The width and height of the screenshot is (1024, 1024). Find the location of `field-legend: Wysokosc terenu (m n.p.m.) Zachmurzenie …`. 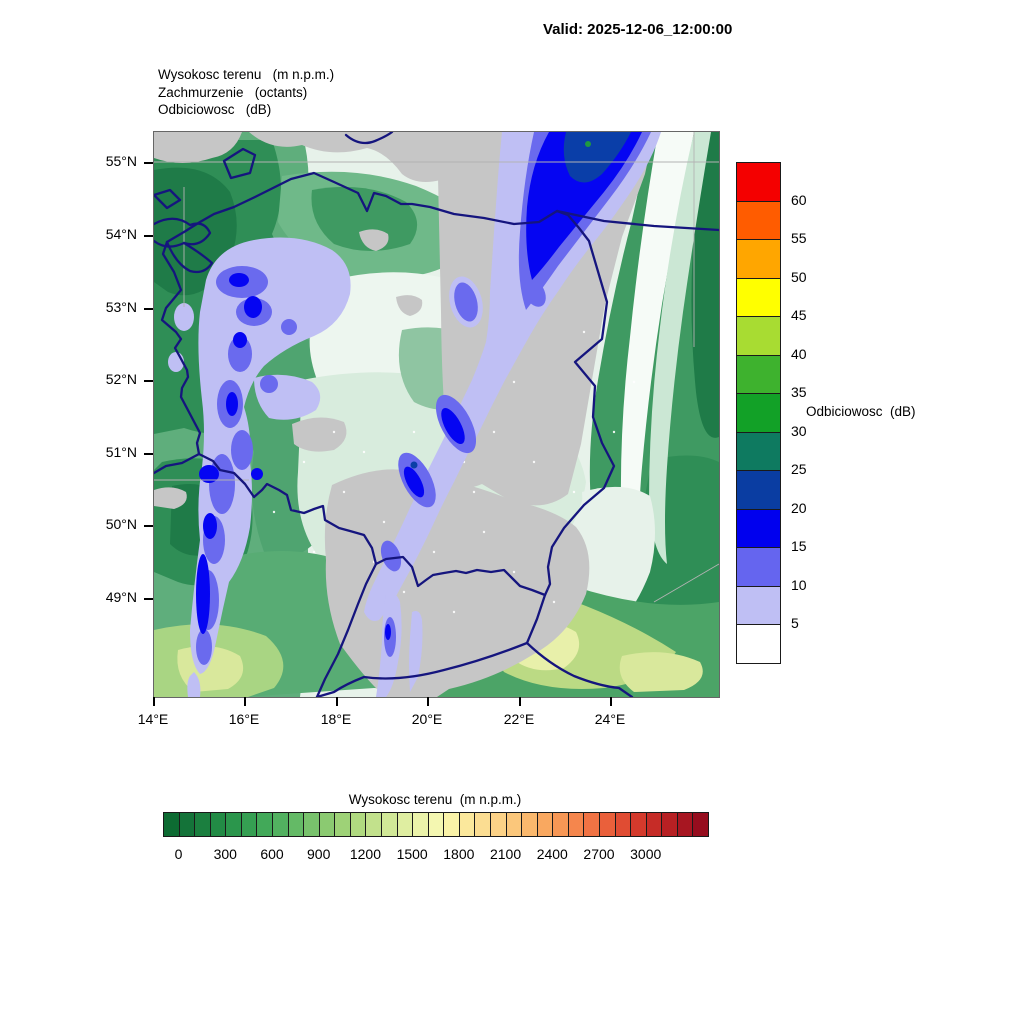

field-legend: Wysokosc terenu (m n.p.m.) Zachmurzenie … is located at coordinates (246, 92).